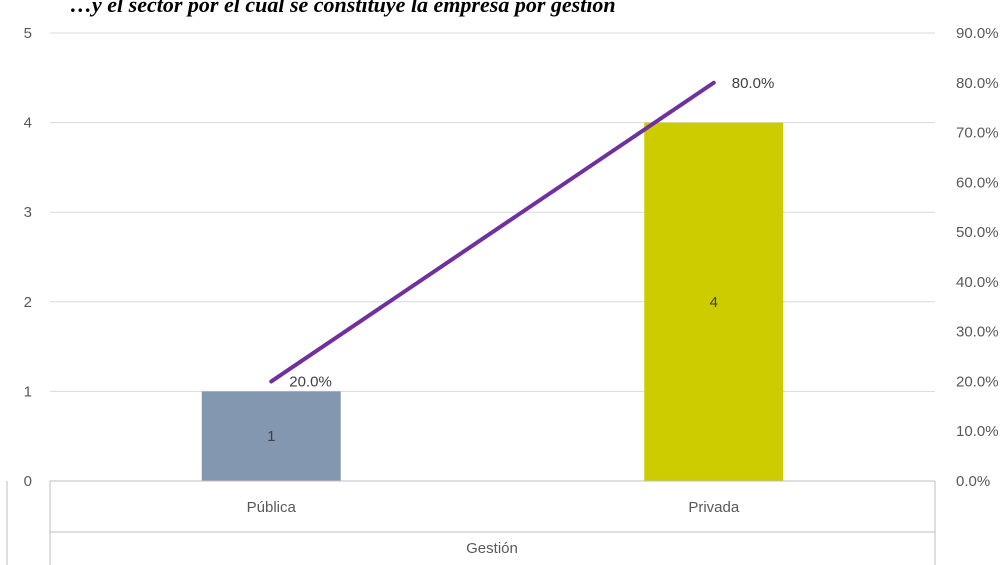  What do you see at coordinates (977, 83) in the screenshot?
I see `y2-tick-label: 80.0%` at bounding box center [977, 83].